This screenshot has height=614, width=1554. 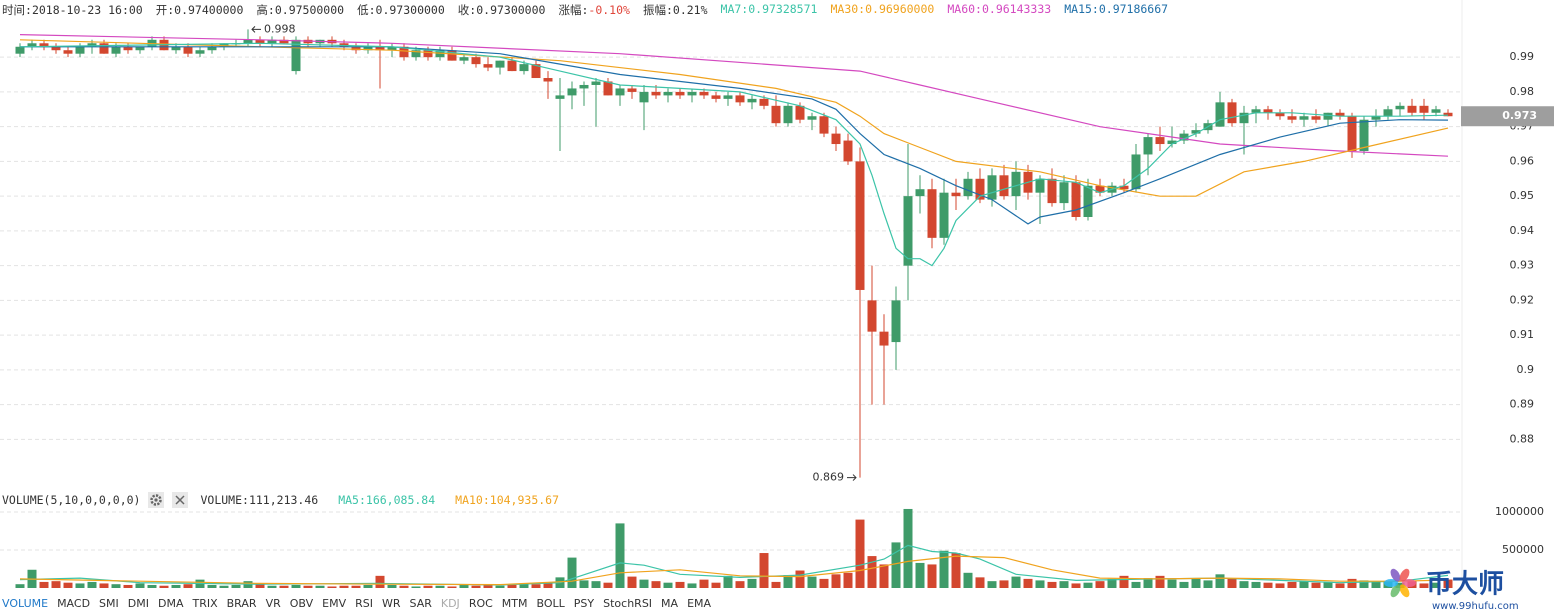 What do you see at coordinates (109, 603) in the screenshot?
I see `tab: SMI` at bounding box center [109, 603].